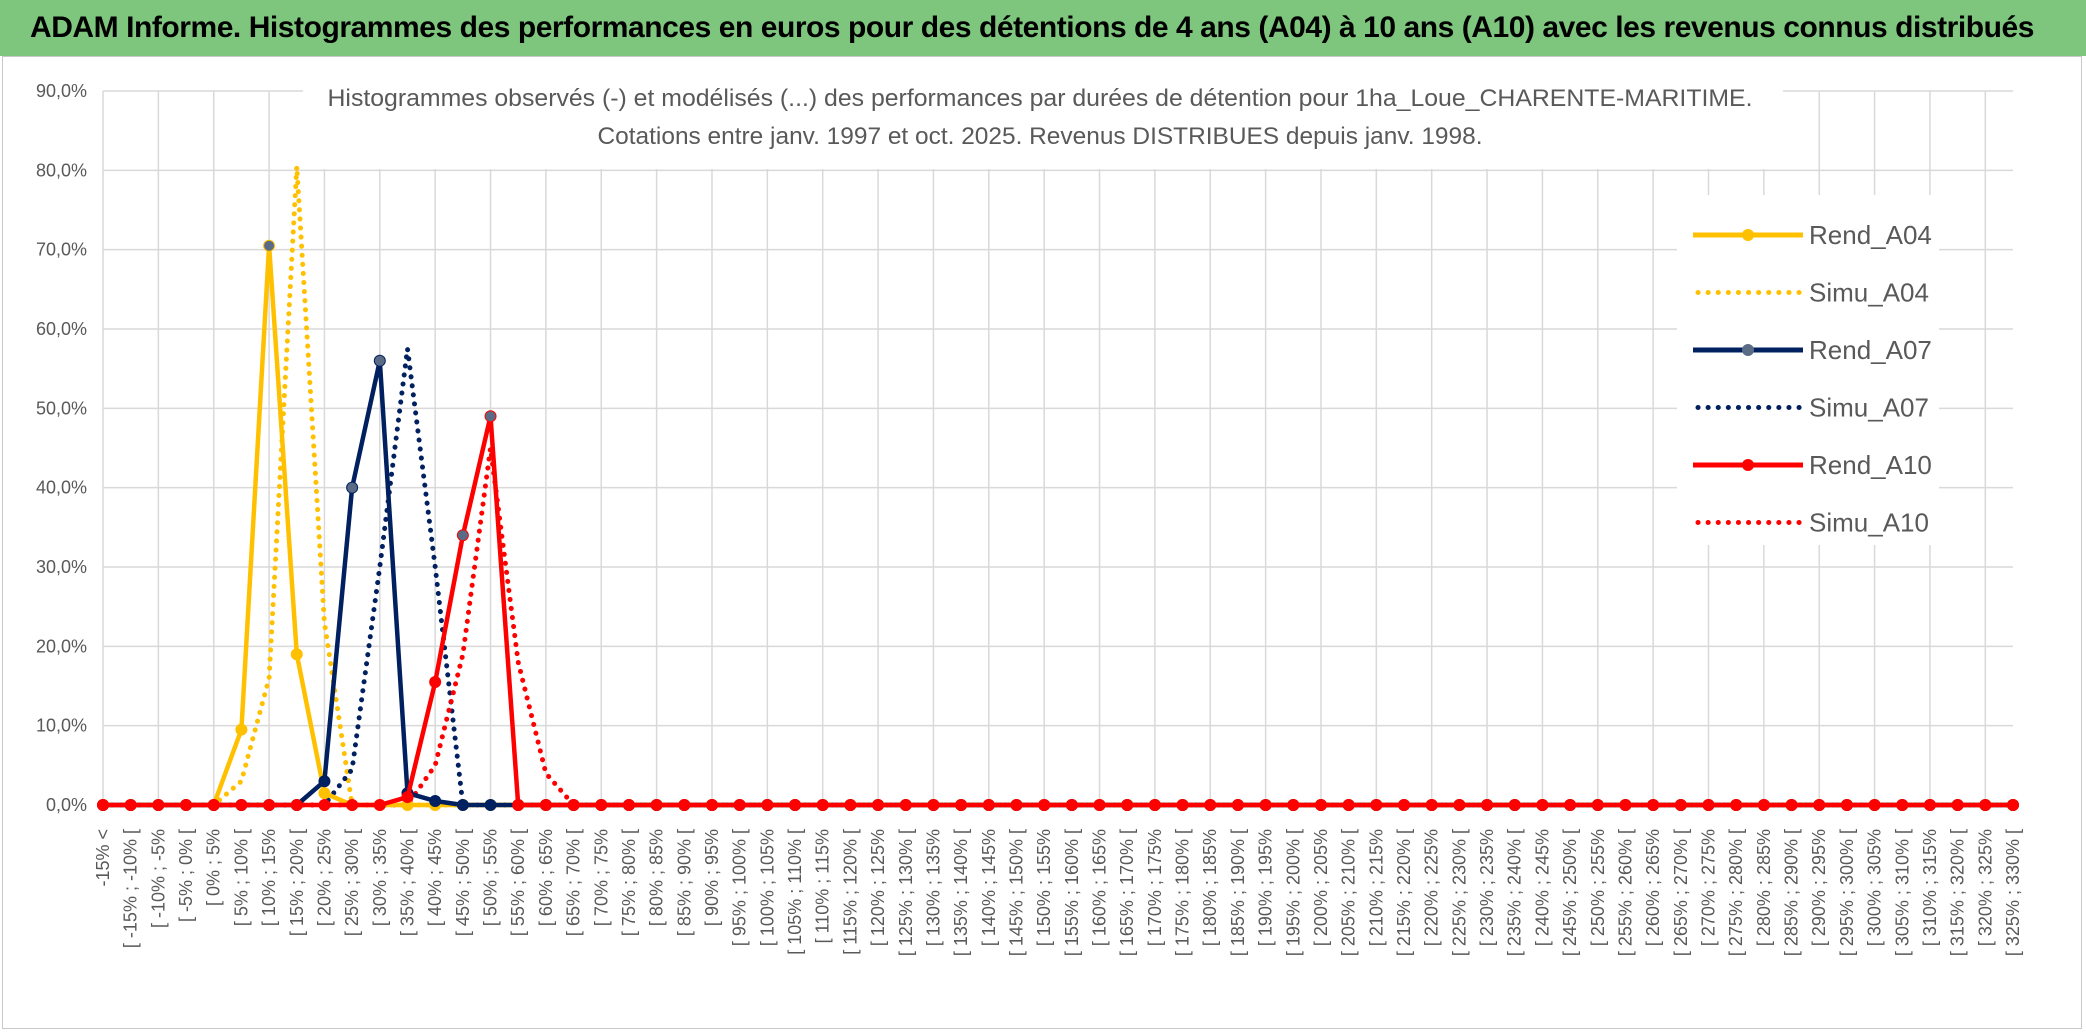 Image resolution: width=2086 pixels, height=1033 pixels. I want to click on legend-marker-rend_a10, so click(1748, 465).